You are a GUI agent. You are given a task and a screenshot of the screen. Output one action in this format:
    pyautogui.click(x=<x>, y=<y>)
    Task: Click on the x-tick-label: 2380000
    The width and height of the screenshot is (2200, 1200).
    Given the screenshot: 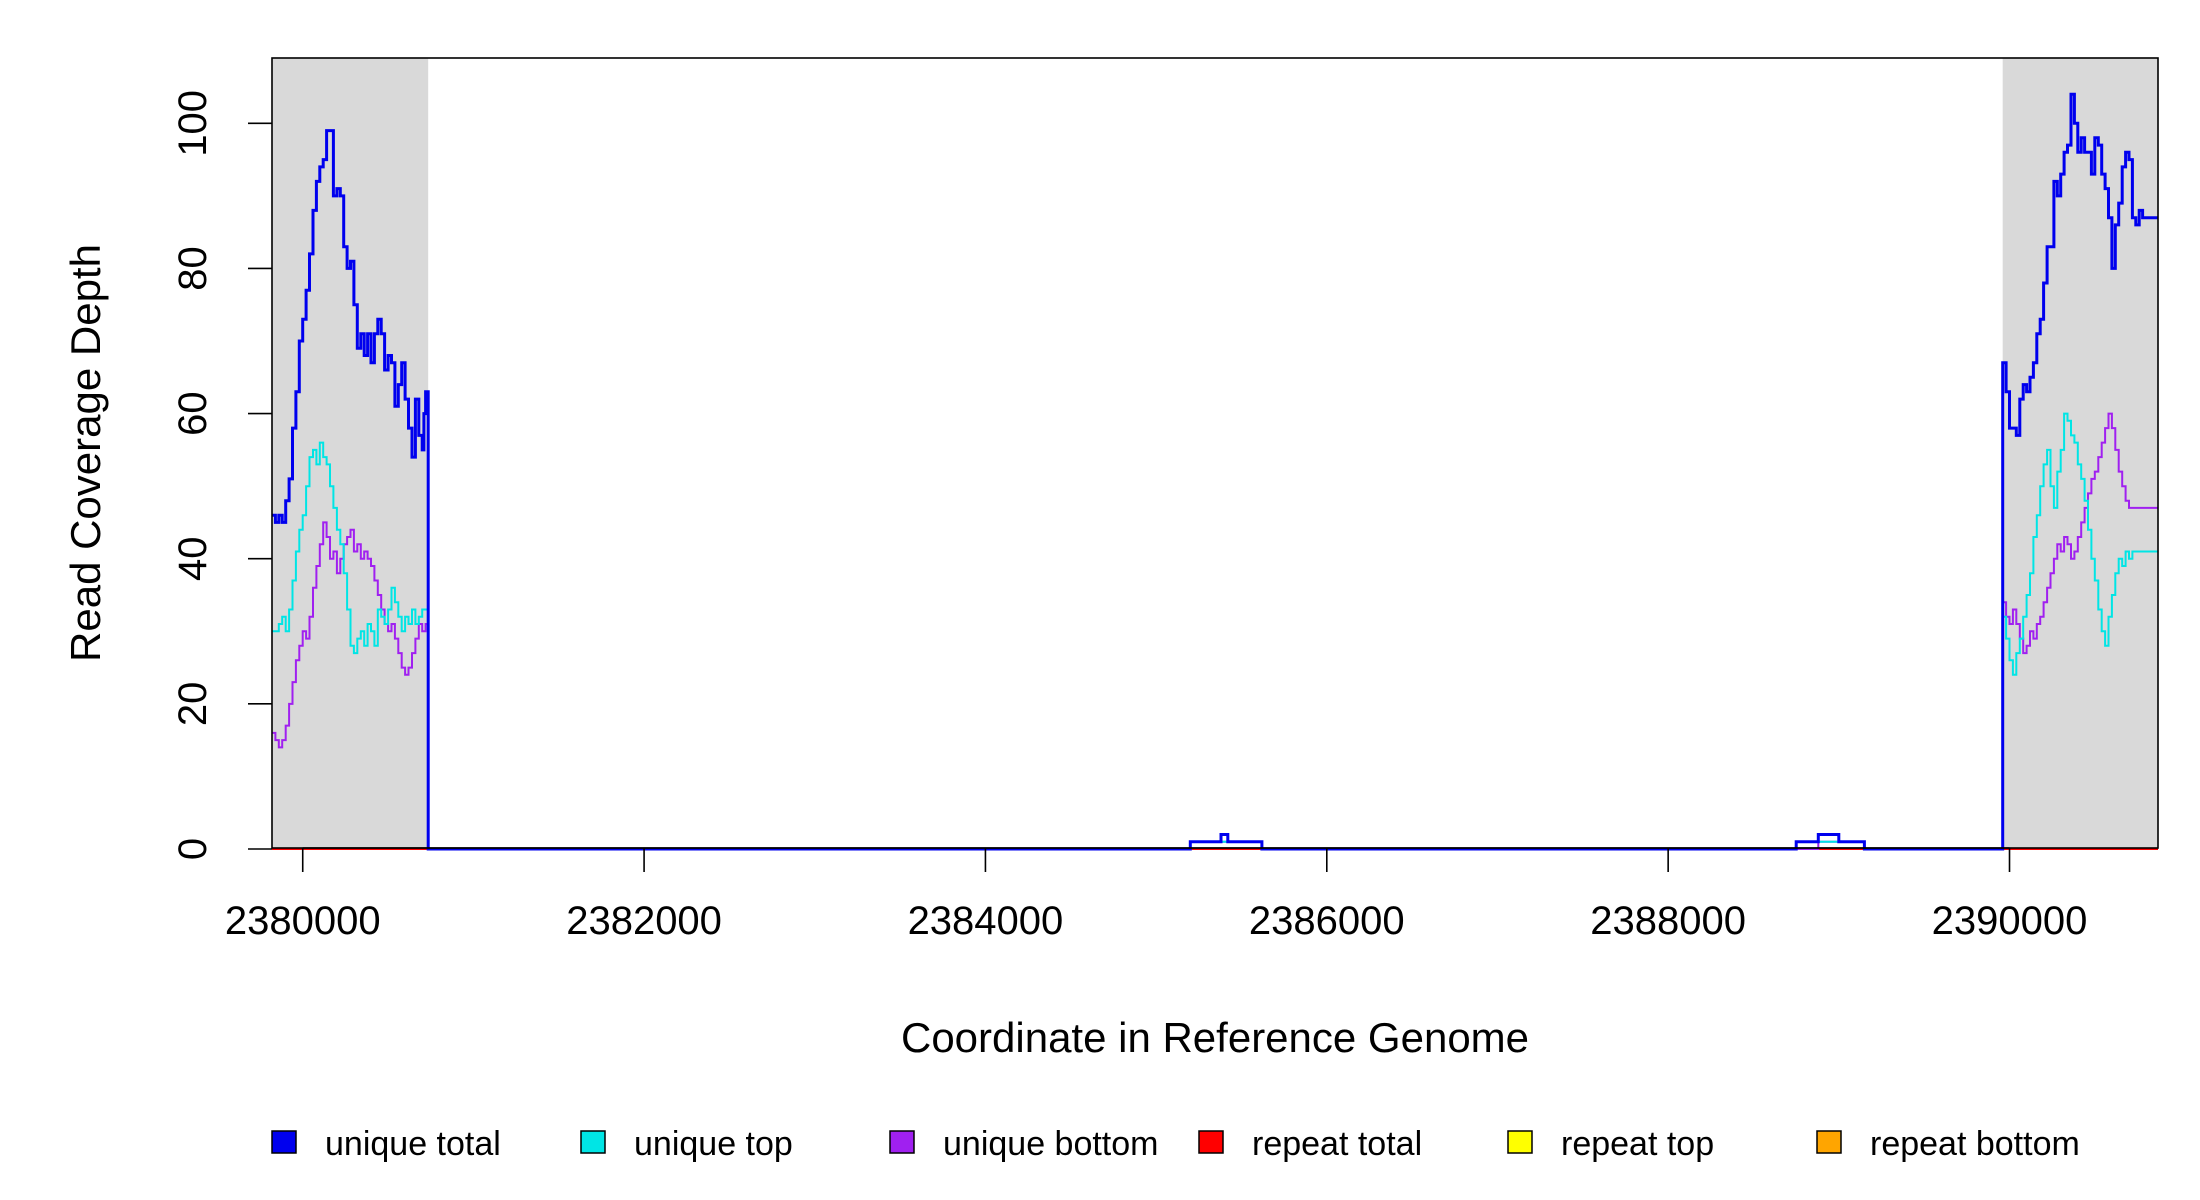 What is the action you would take?
    pyautogui.click(x=303, y=921)
    